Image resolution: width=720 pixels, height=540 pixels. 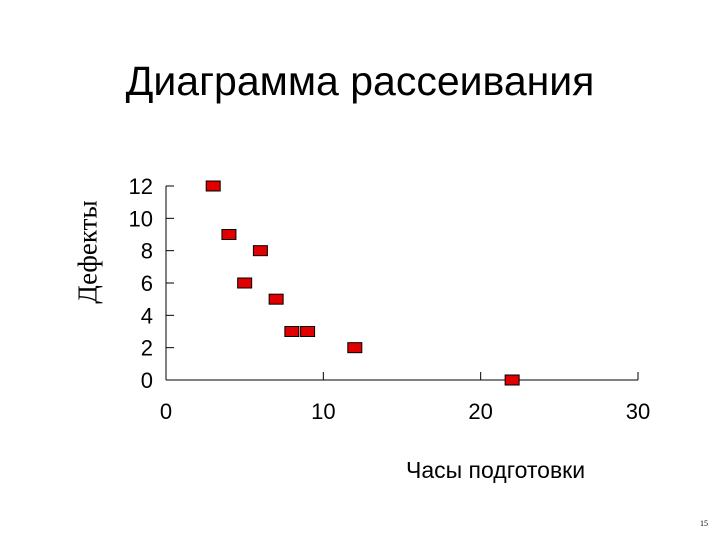 I want to click on y-tick-label: 2, so click(x=147, y=348).